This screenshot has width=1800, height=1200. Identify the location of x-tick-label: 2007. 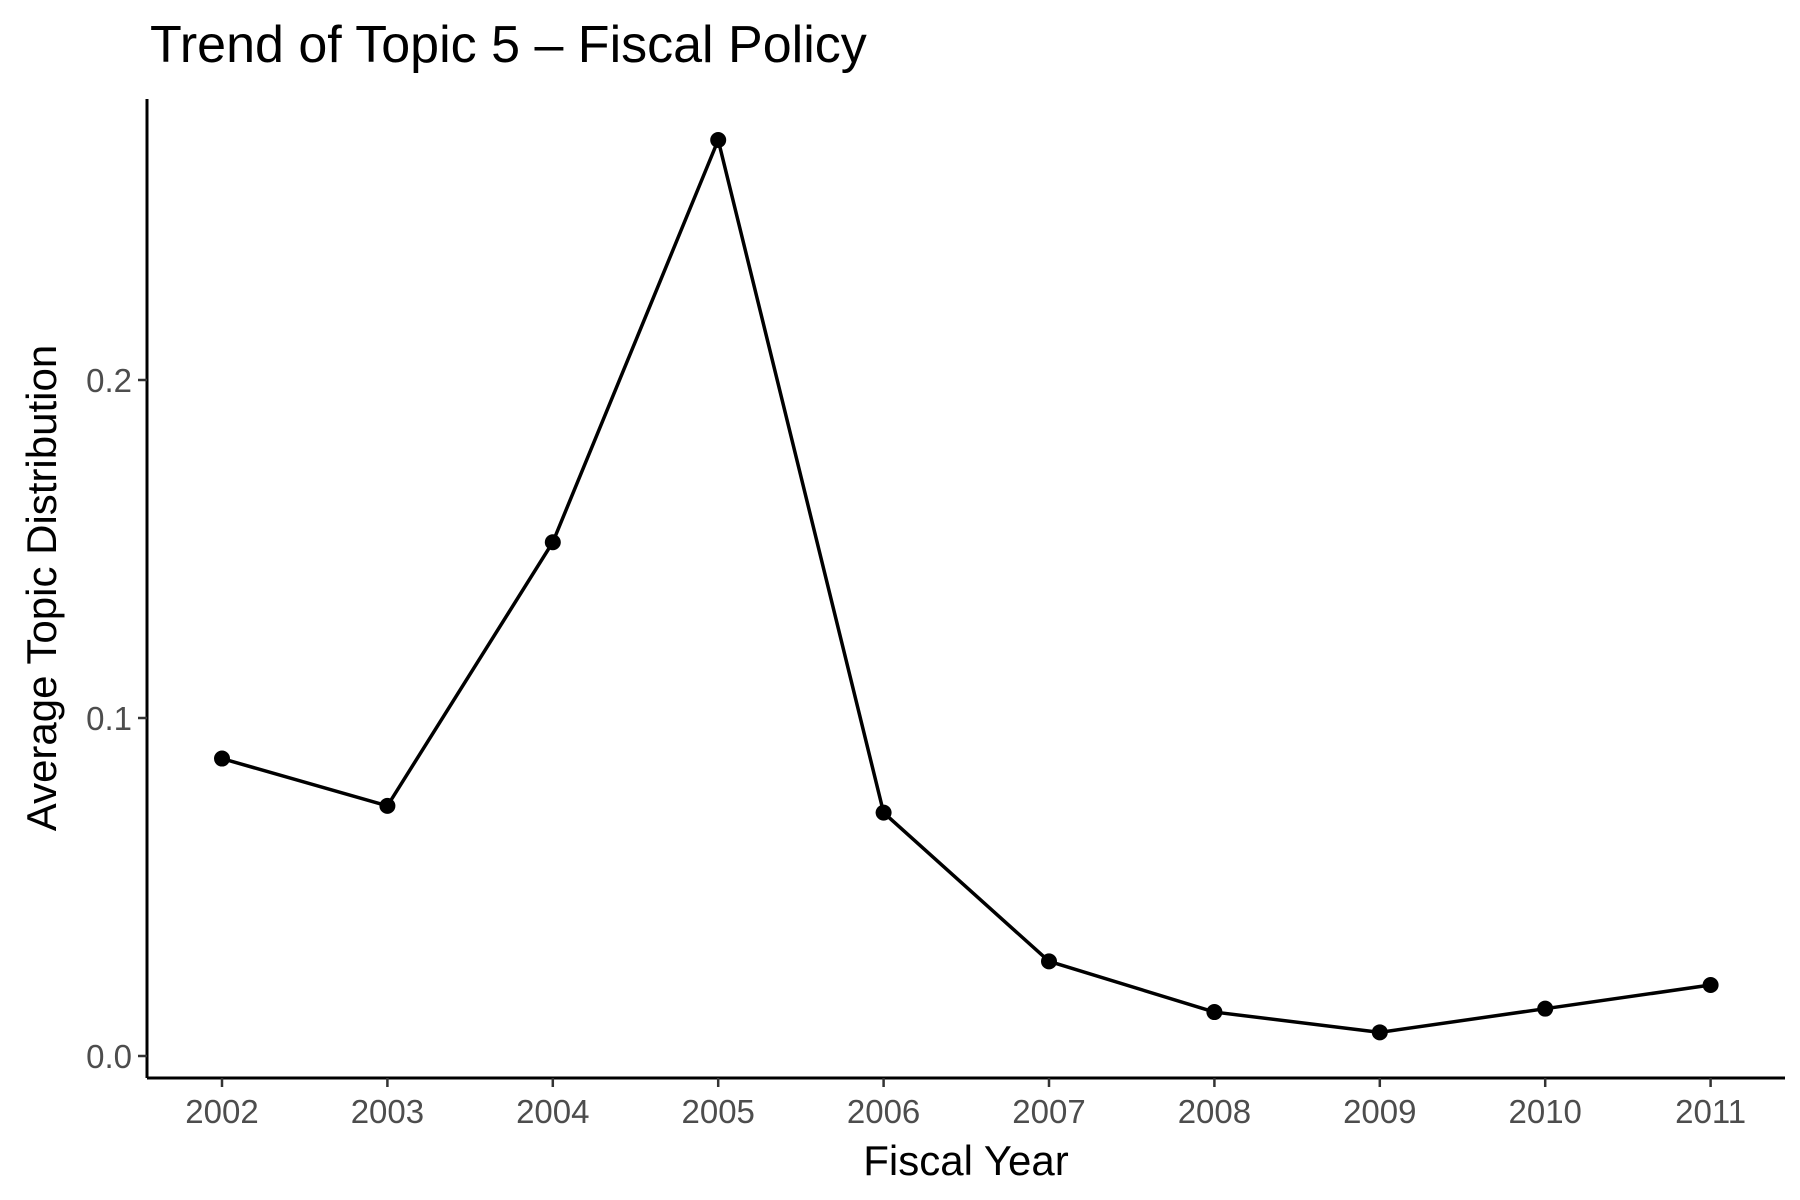
(1048, 1111).